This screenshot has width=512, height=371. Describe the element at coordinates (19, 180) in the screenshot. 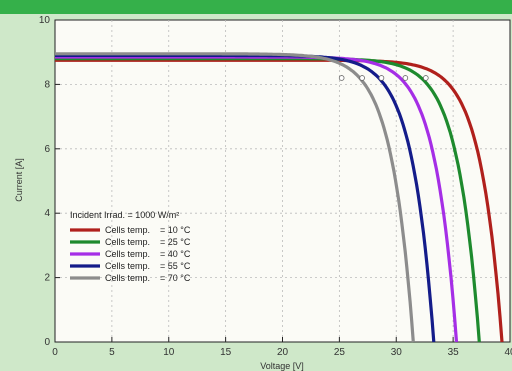

I see `y-axis-title: Current [A]` at that location.